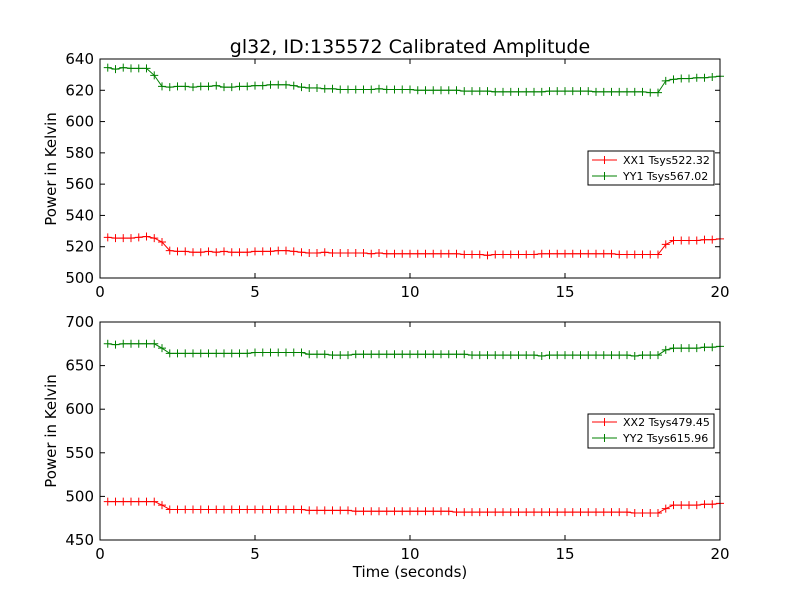  I want to click on legend-label-xx1: XX1 Tsys522.32, so click(666, 160).